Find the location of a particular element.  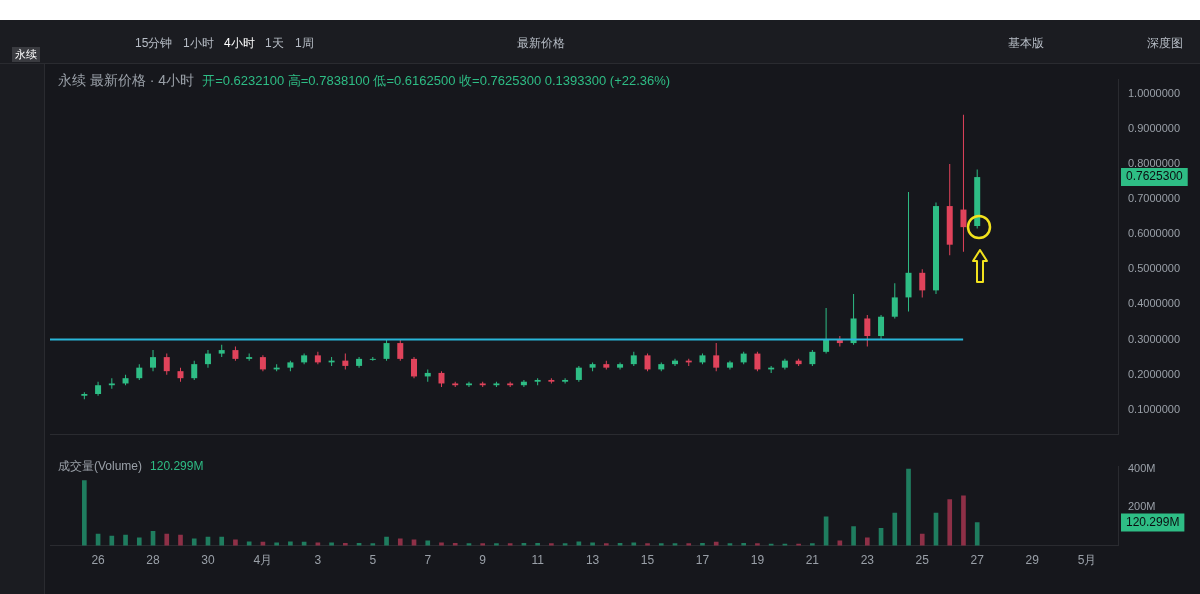

x-tick-label: 15 is located at coordinates (647, 560).